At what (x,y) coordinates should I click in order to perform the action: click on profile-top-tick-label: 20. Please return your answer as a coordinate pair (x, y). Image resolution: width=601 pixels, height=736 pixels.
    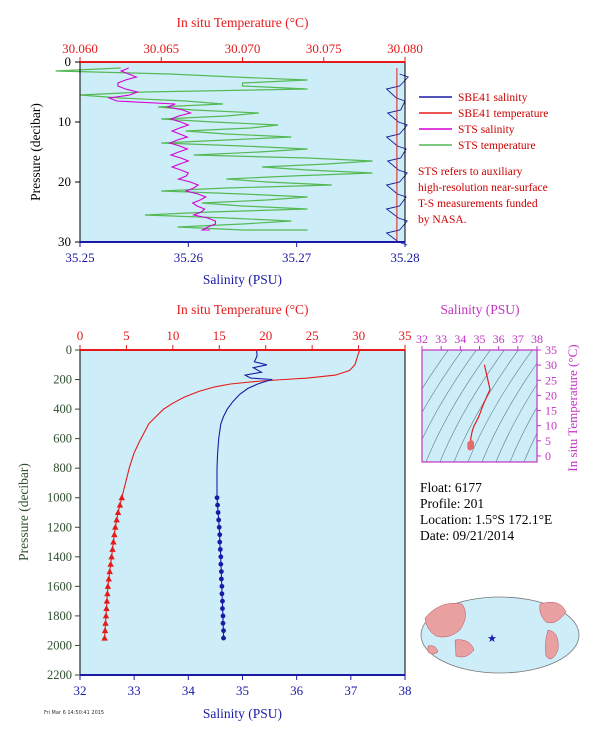
    Looking at the image, I should click on (265, 335).